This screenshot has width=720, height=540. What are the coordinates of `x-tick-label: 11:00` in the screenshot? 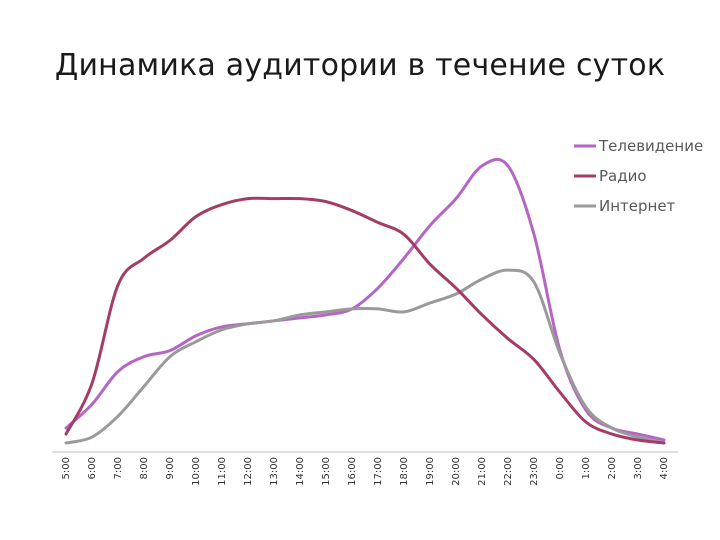 It's located at (222, 471).